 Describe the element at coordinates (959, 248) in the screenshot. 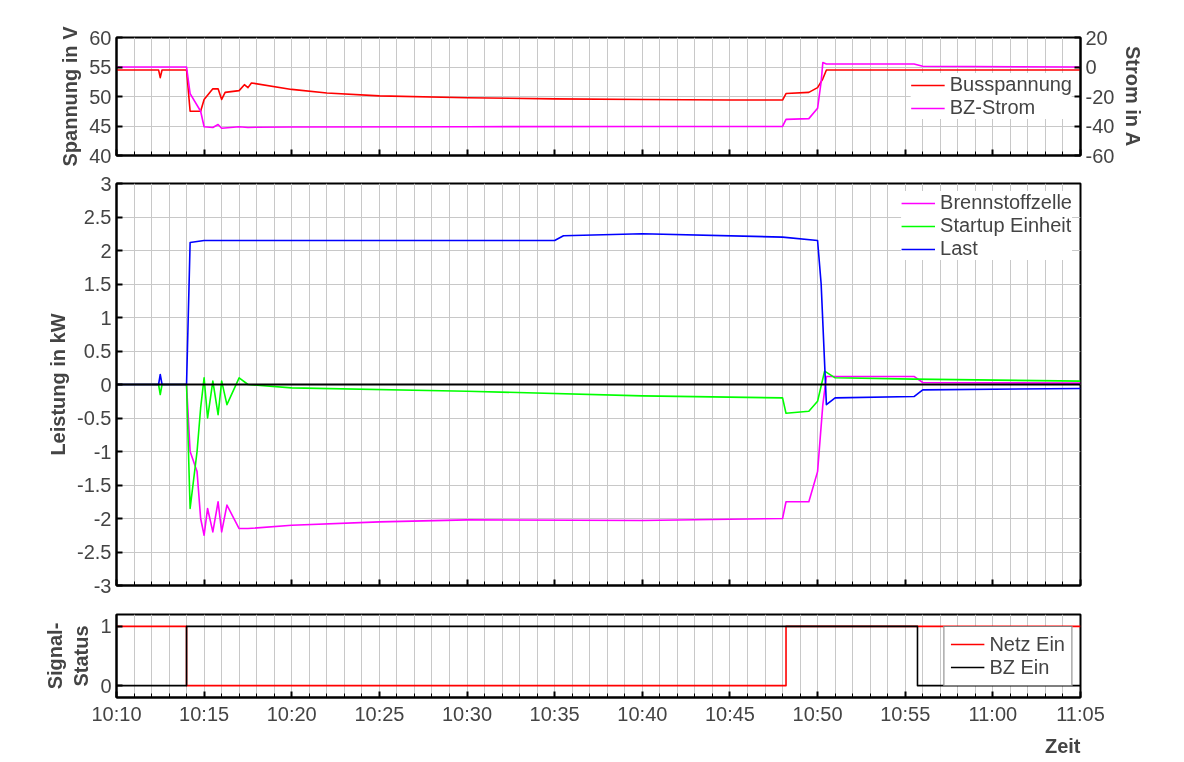

I see `legend-label: Last` at that location.